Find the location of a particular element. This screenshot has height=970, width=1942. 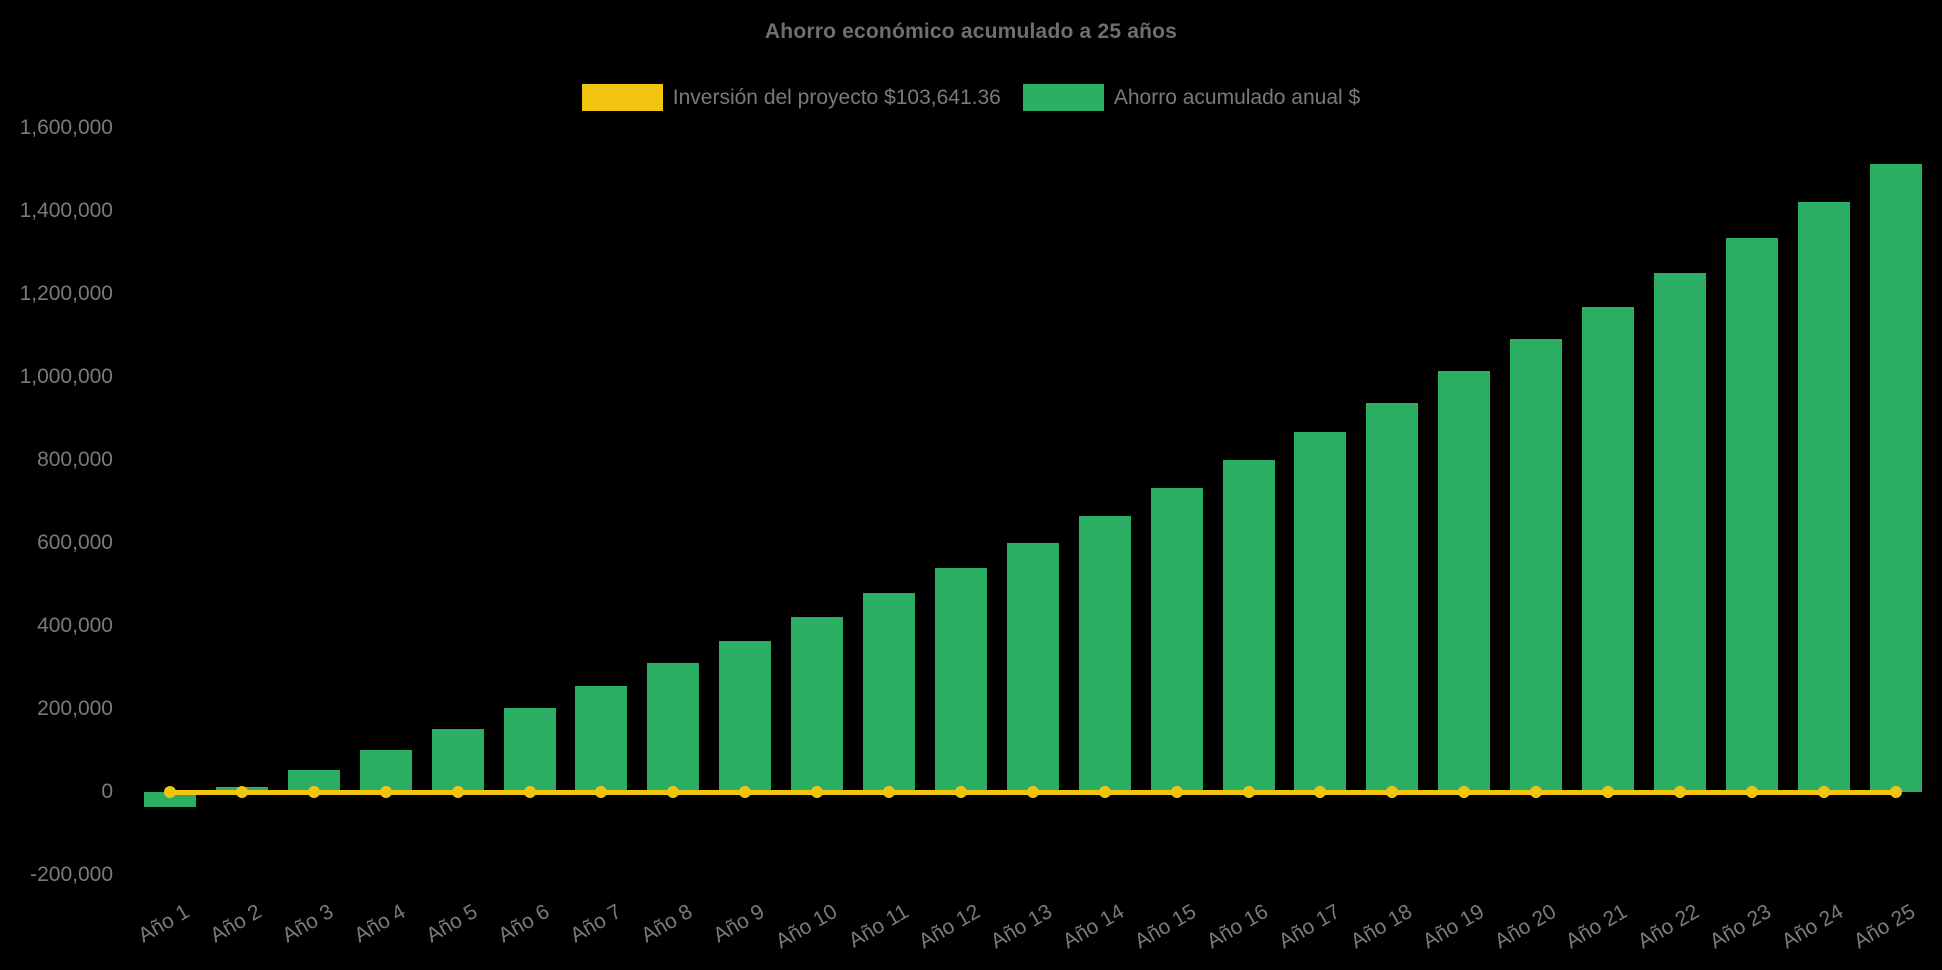

y-tick-label: 1,000,000 is located at coordinates (66, 376).